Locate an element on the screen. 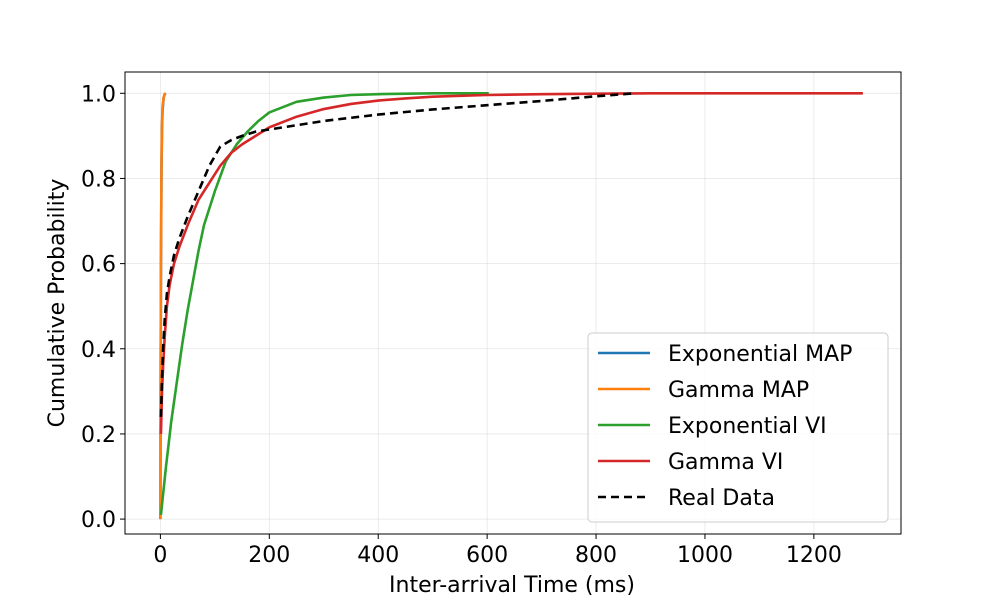 The height and width of the screenshot is (600, 1000). x-tick-label: 1200 is located at coordinates (814, 555).